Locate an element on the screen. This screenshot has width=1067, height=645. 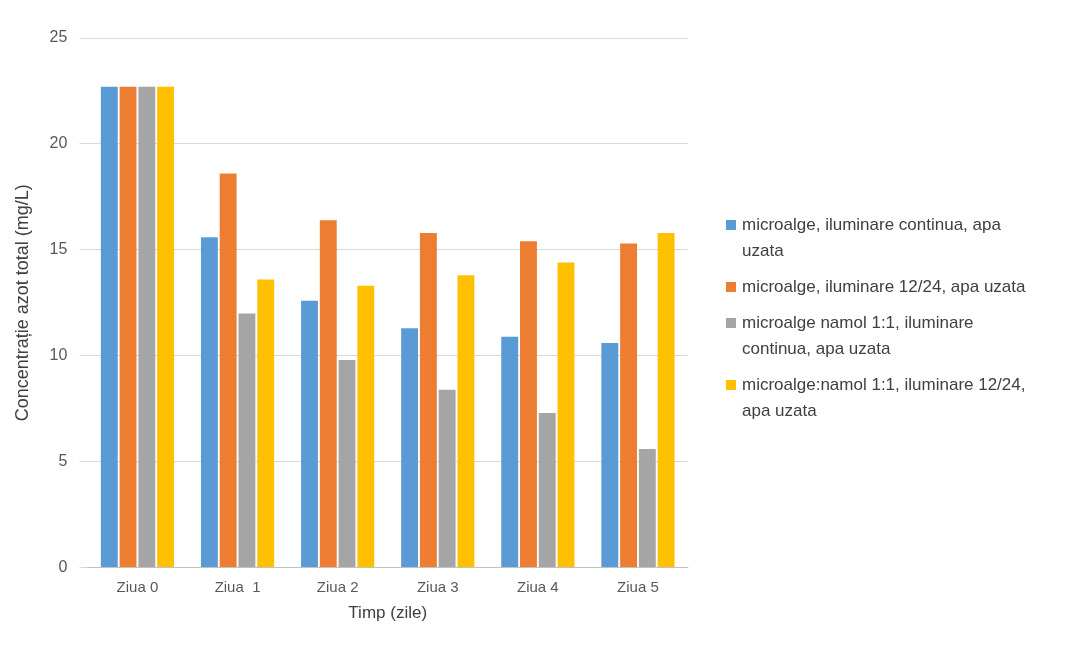
x-tick-label: Ziua 4 is located at coordinates (538, 586).